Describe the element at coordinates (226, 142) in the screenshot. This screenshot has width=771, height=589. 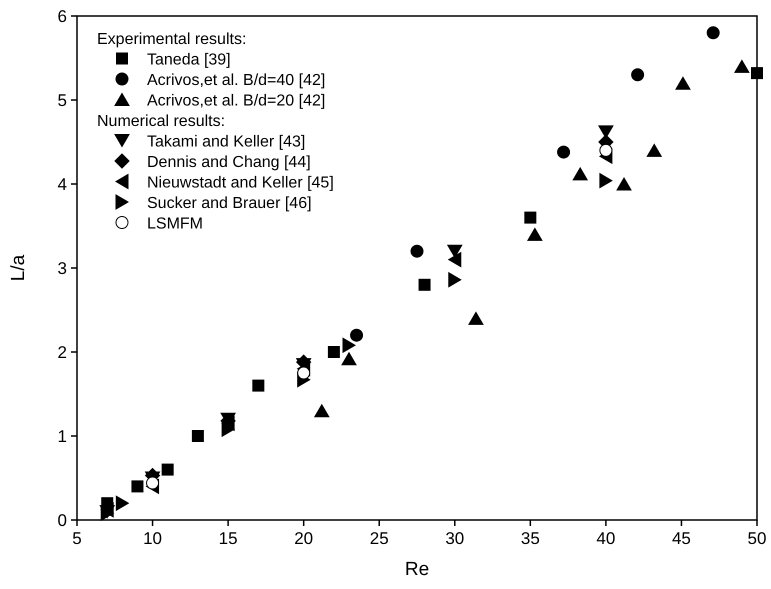
I see `legend-label: Takami and Keller [43]` at that location.